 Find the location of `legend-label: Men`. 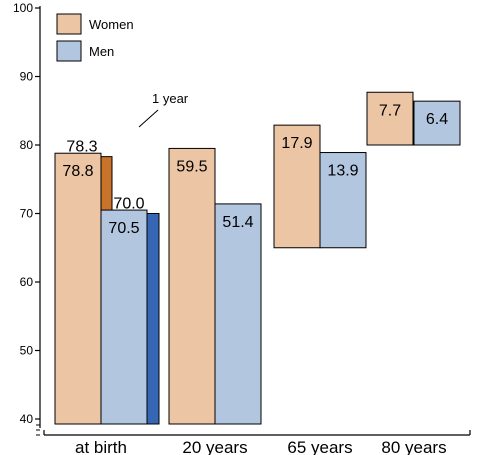

legend-label: Men is located at coordinates (101, 51).